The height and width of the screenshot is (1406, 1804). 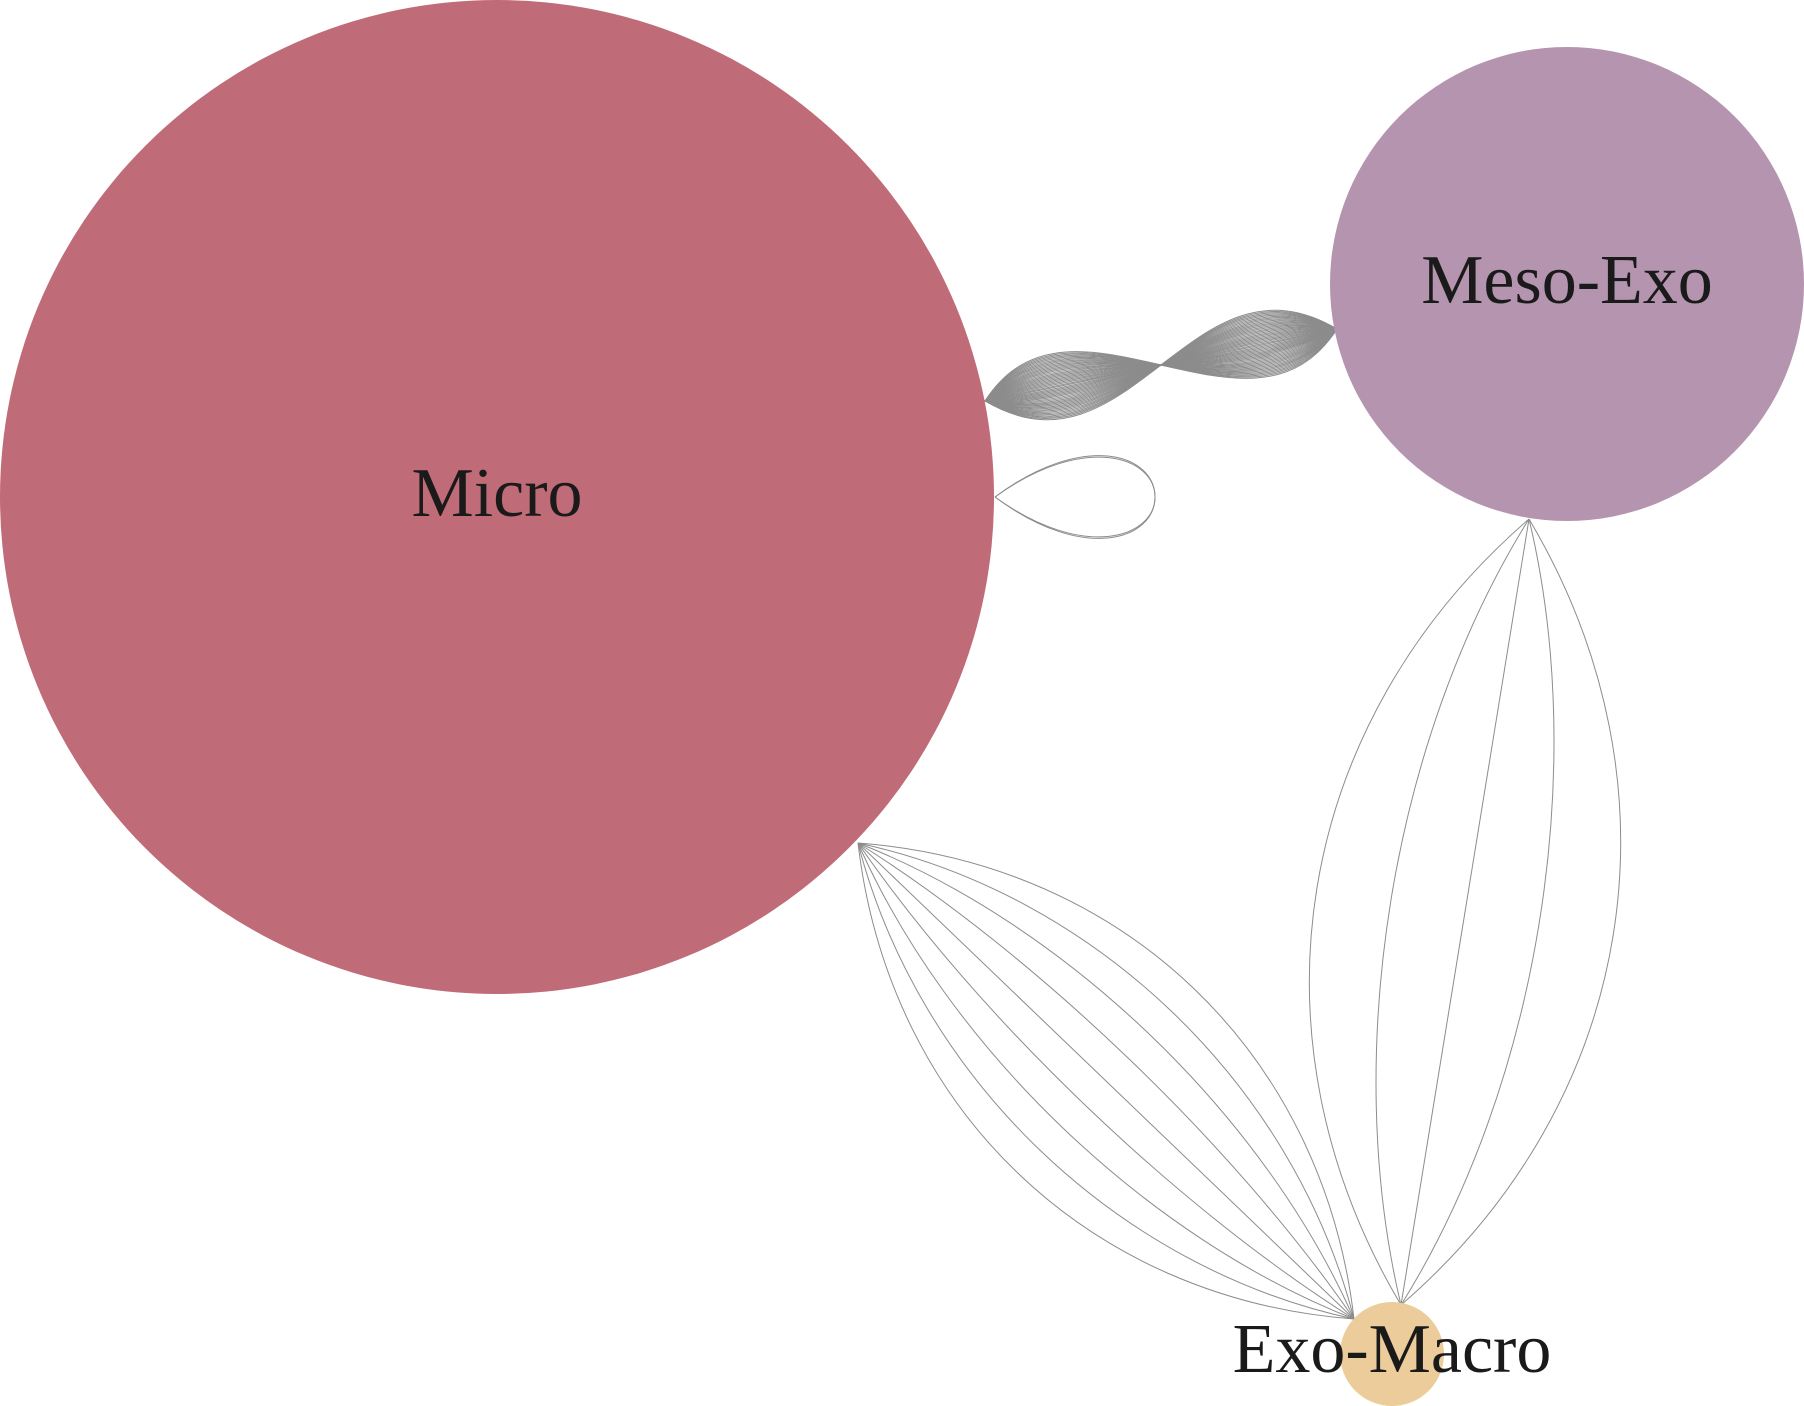 I want to click on node-exo-macro-label: Exo-Macro, so click(x=1392, y=1349).